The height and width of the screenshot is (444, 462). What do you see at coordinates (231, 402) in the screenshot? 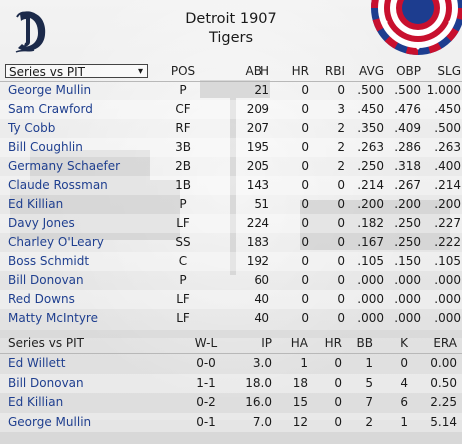
I see `pitching-row: Ed Killian 0-2 16.0 15 0 7 6 2.25` at bounding box center [231, 402].